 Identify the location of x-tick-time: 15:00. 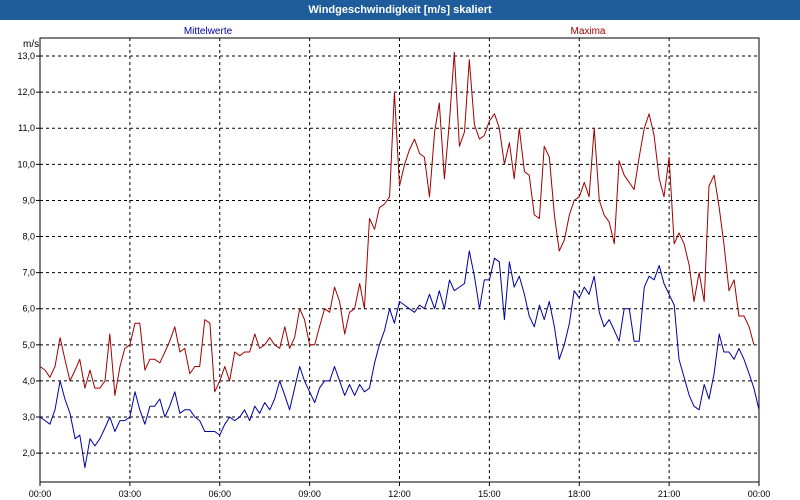
(489, 494).